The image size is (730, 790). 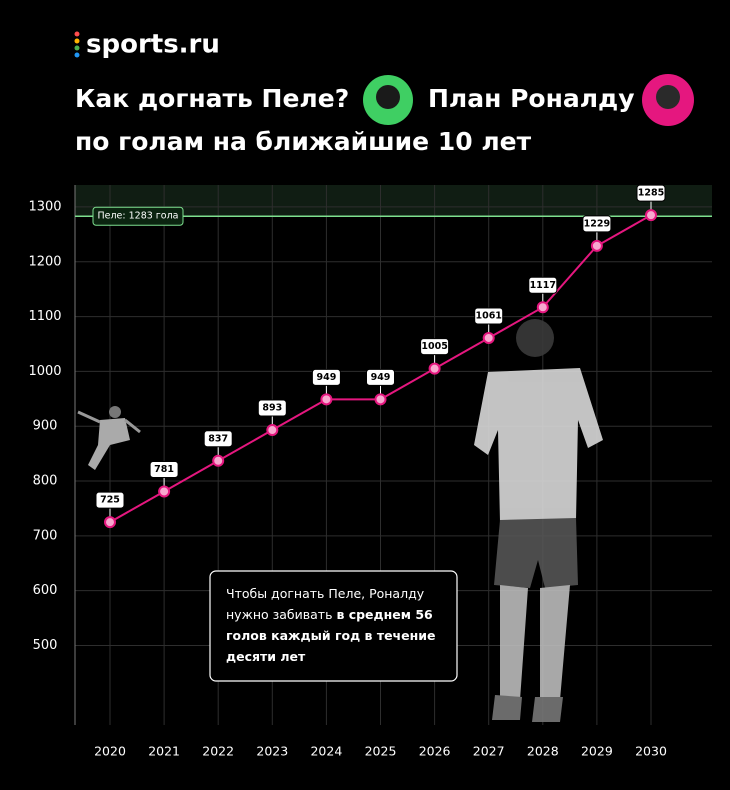 I want to click on logo-dots, so click(x=77, y=44).